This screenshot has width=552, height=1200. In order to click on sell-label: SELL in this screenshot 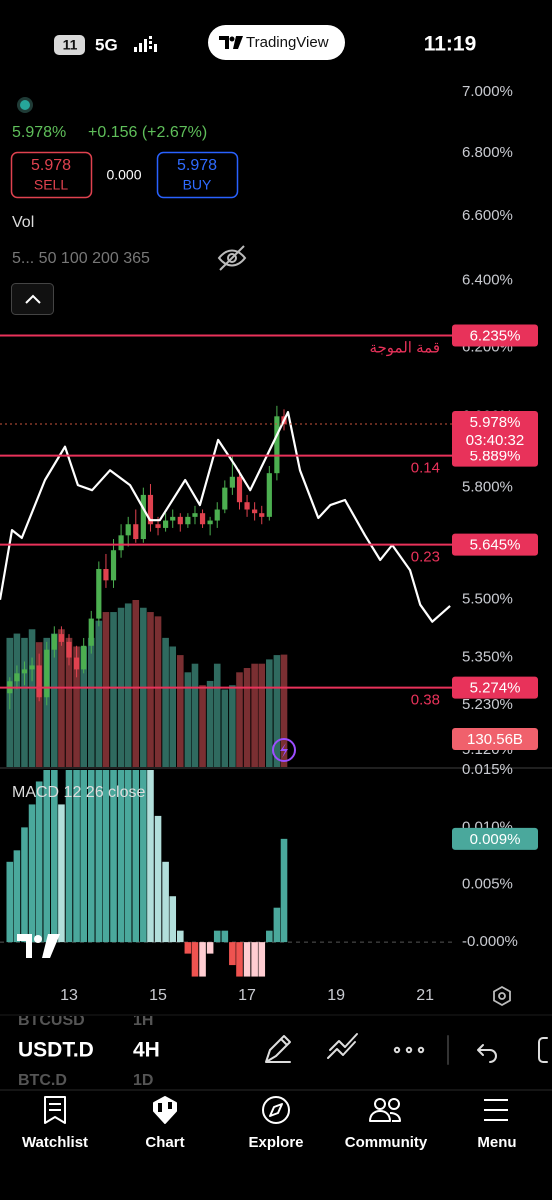, I will do `click(51, 185)`.